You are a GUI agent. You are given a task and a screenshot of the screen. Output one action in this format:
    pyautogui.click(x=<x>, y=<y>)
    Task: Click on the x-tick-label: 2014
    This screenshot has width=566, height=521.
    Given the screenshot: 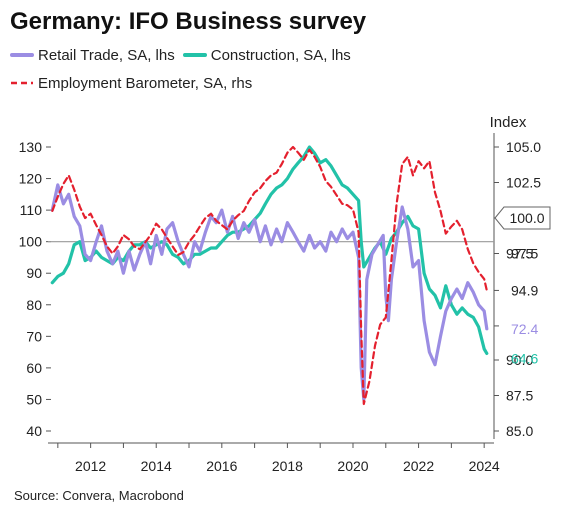 What is the action you would take?
    pyautogui.click(x=156, y=466)
    